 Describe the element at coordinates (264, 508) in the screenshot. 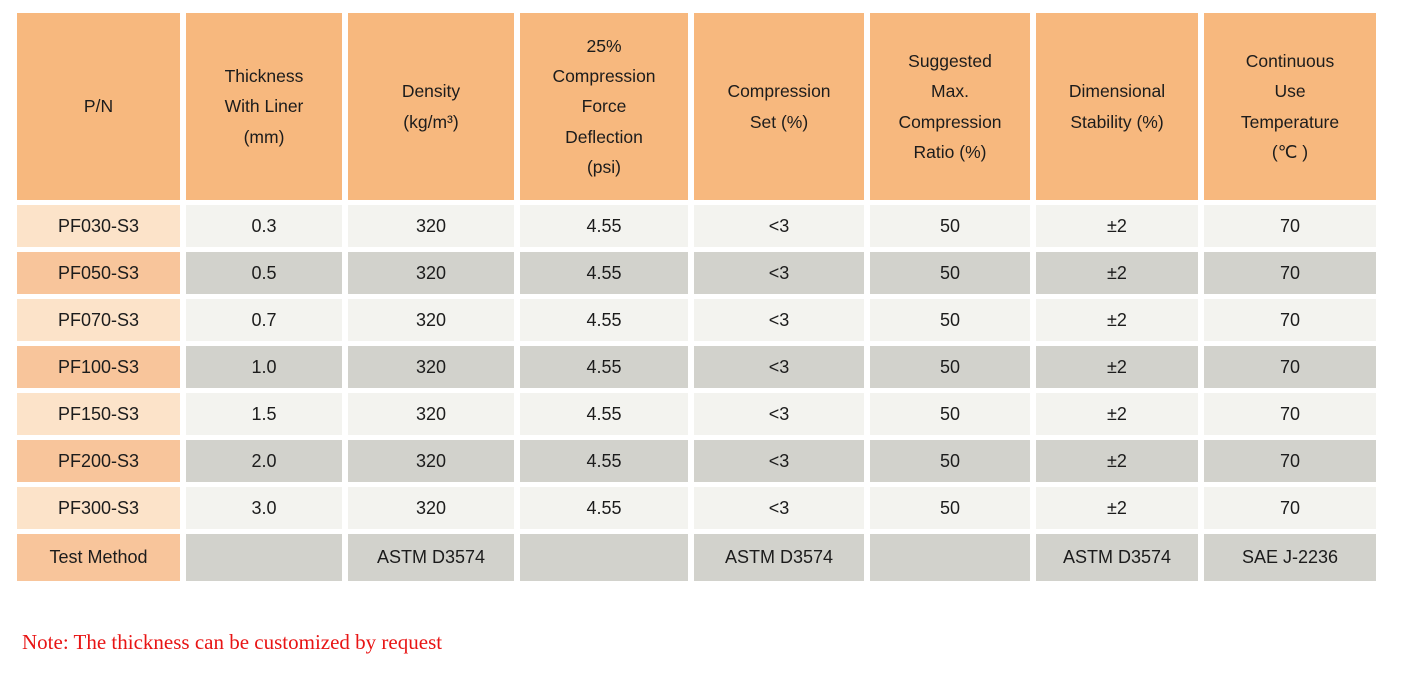

I see `table-cell: 3.0` at that location.